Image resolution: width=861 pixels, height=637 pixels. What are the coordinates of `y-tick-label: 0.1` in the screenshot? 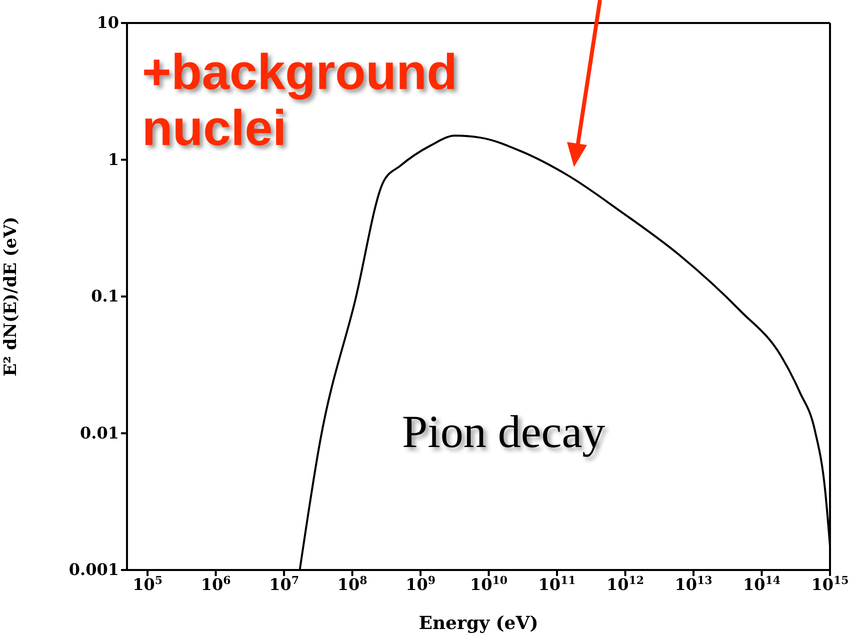 It's located at (105, 296).